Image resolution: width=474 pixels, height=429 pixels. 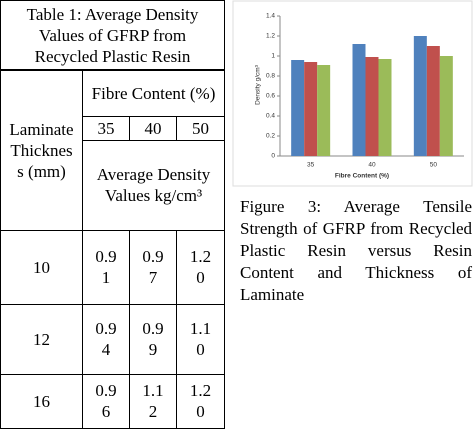 What do you see at coordinates (200, 339) in the screenshot?
I see `cell: 1.10` at bounding box center [200, 339].